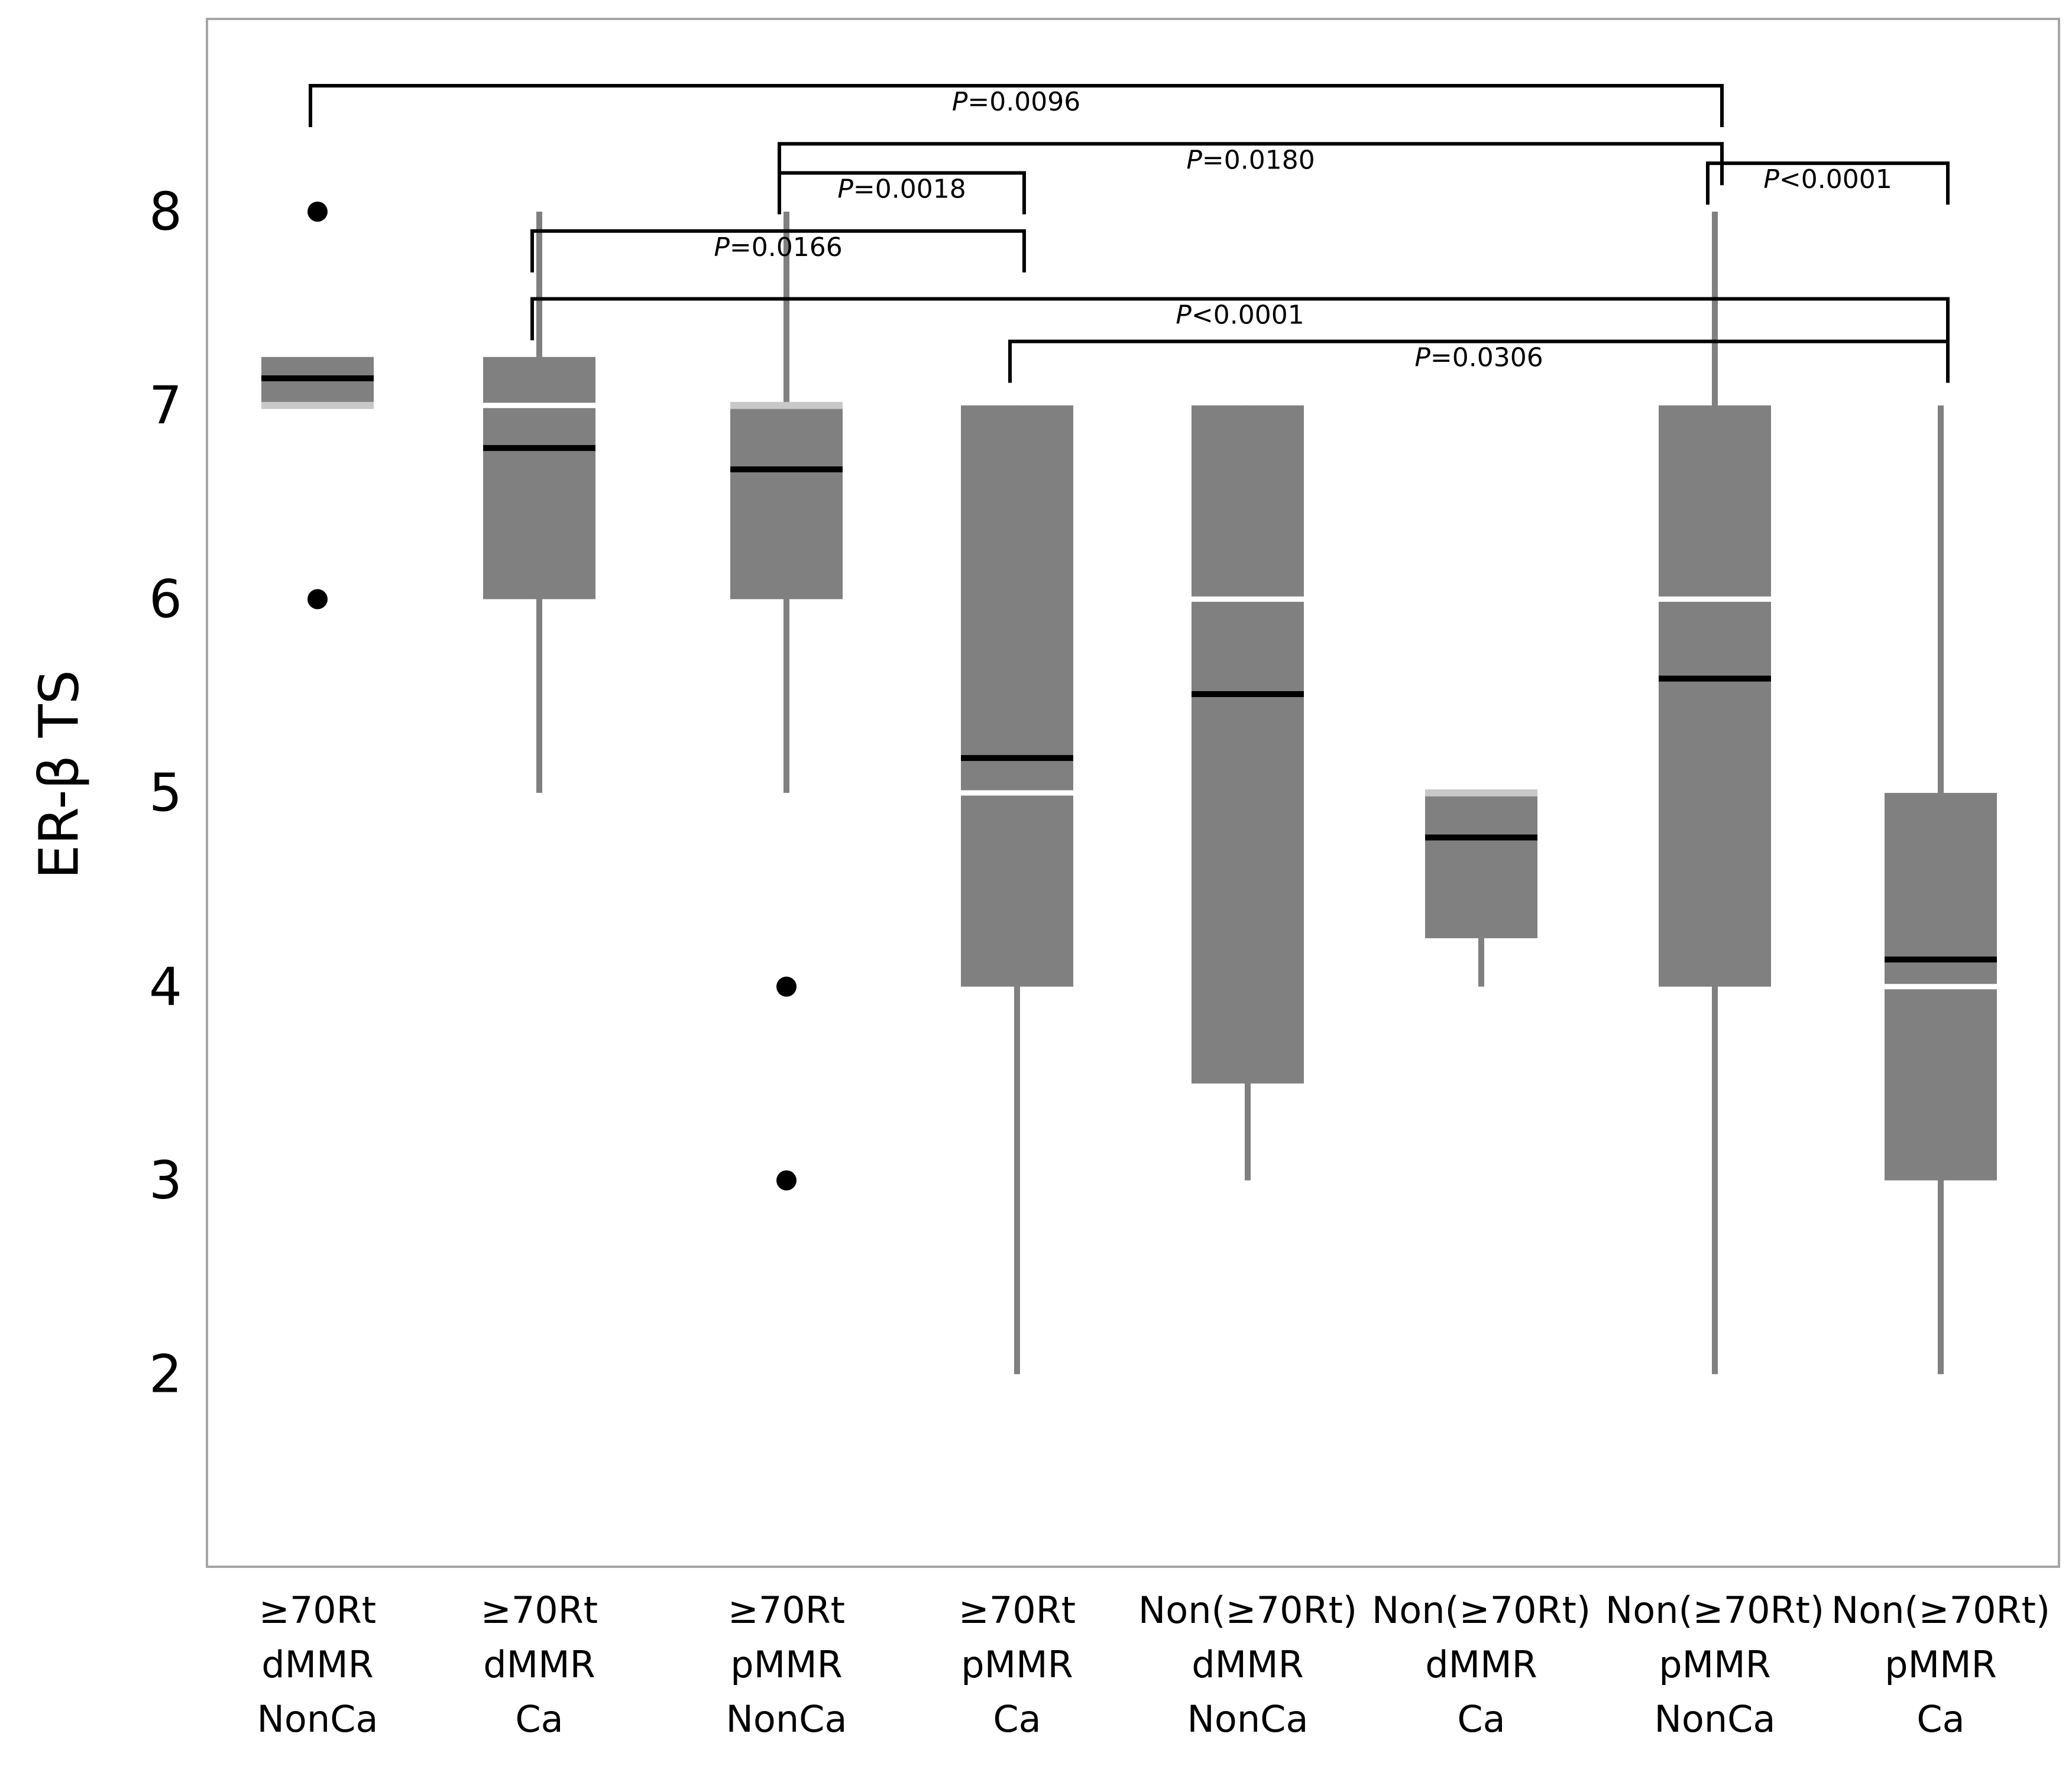 The width and height of the screenshot is (2072, 1766). Describe the element at coordinates (165, 793) in the screenshot. I see `y-tick-label: 5` at that location.